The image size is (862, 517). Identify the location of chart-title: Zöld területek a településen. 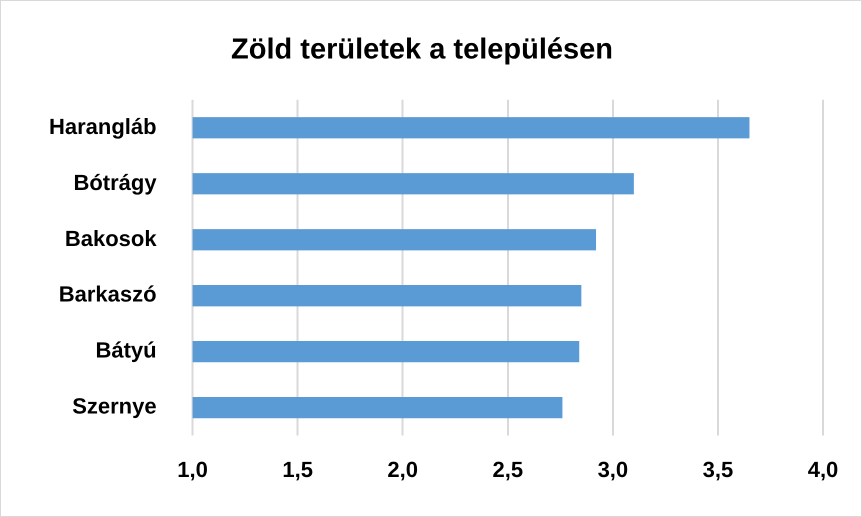
(422, 49).